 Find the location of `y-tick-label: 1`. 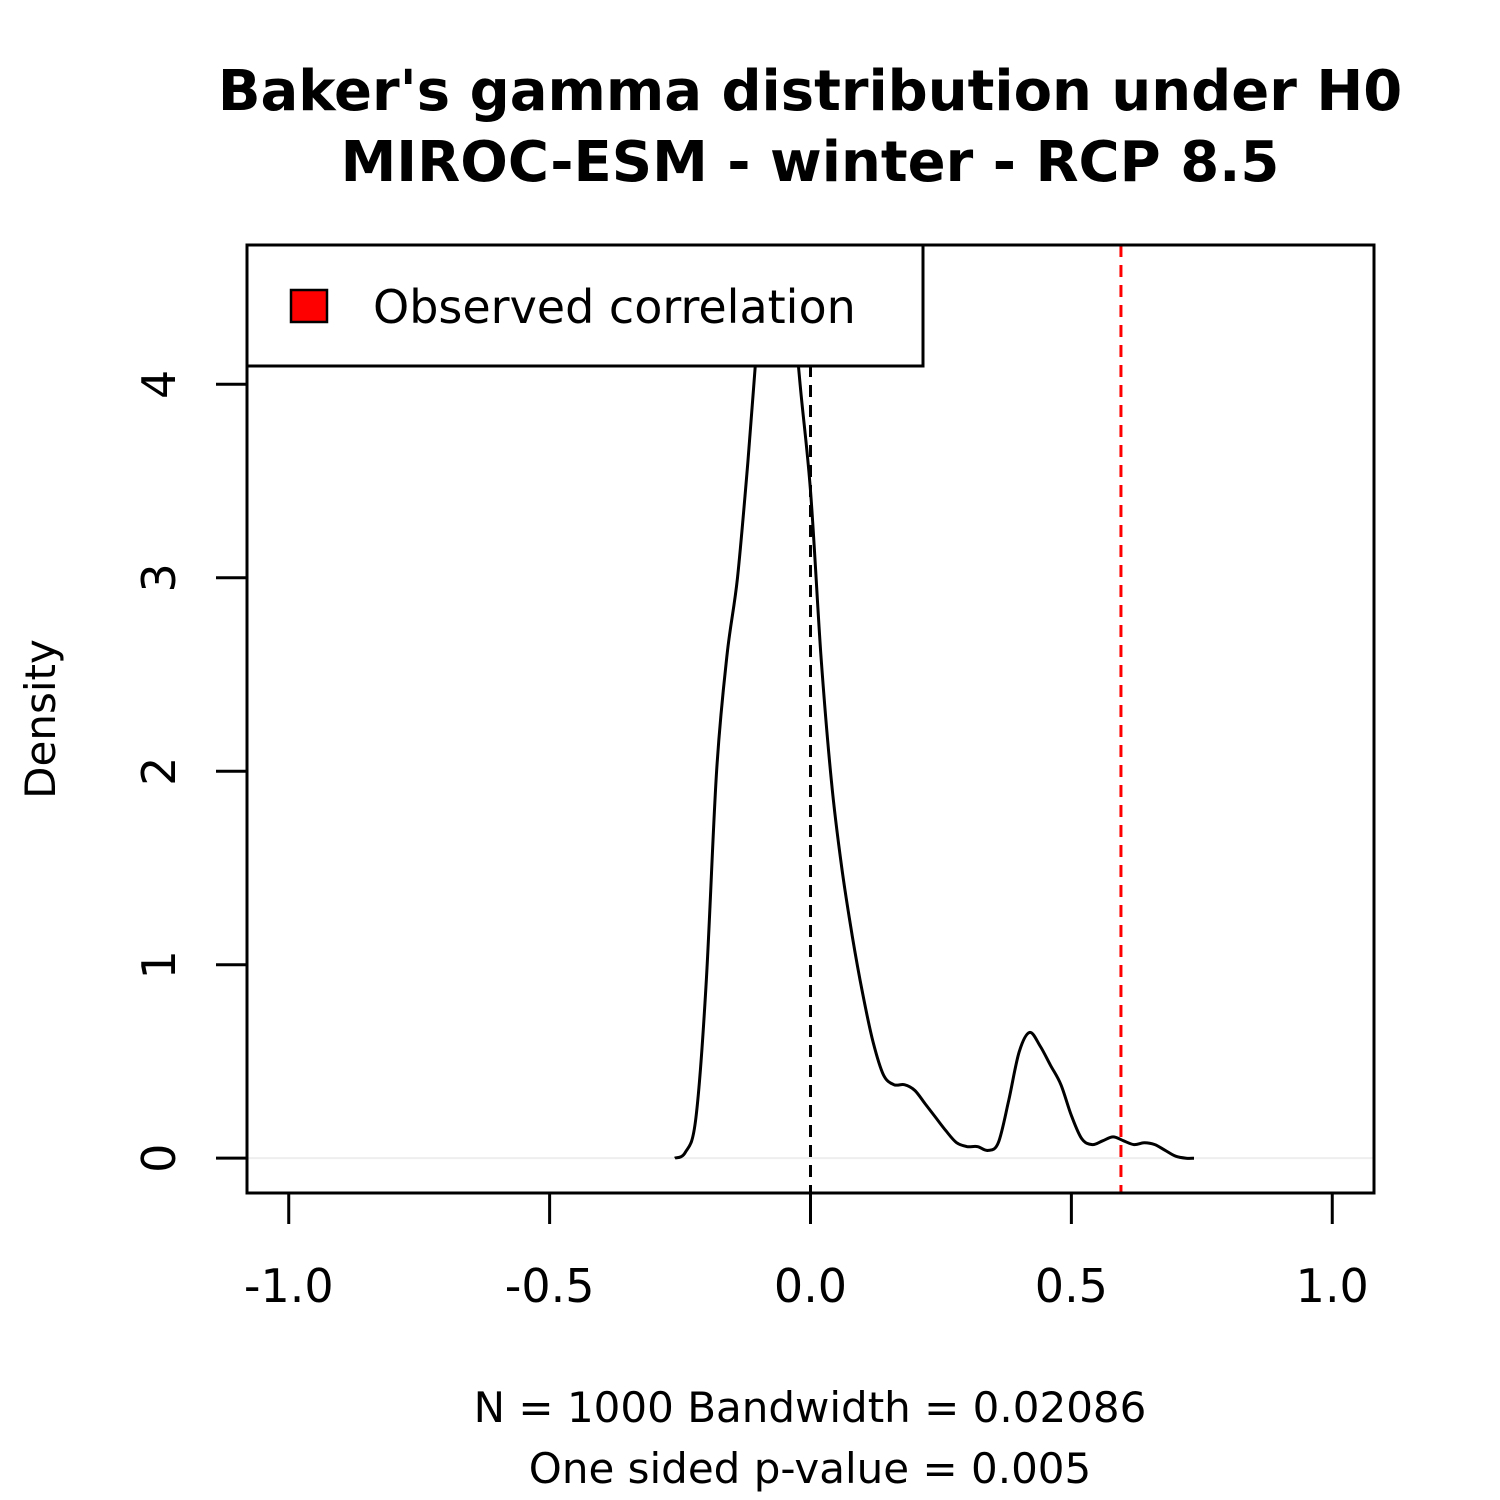

y-tick-label: 1 is located at coordinates (159, 964).